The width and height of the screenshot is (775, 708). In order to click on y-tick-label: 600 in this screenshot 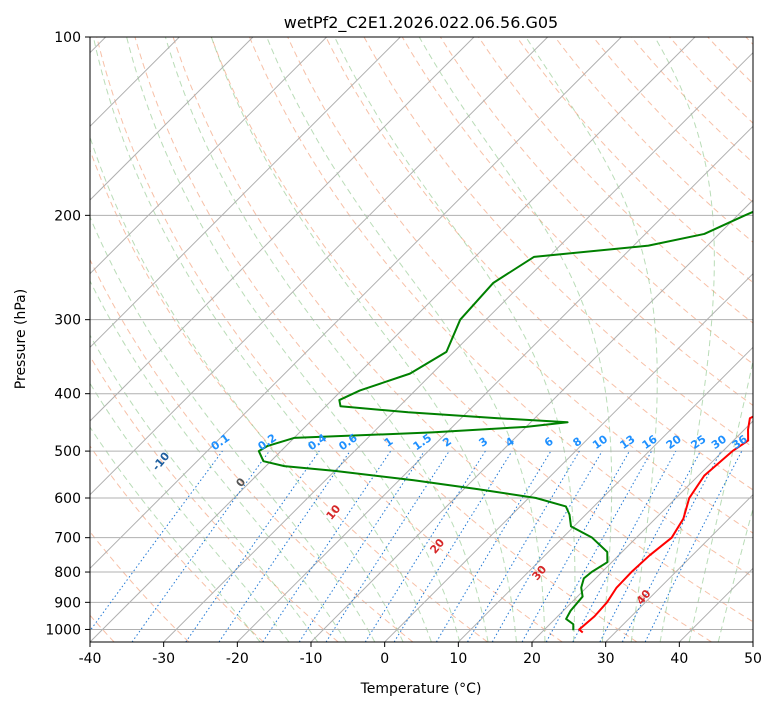, I will do `click(67, 499)`.